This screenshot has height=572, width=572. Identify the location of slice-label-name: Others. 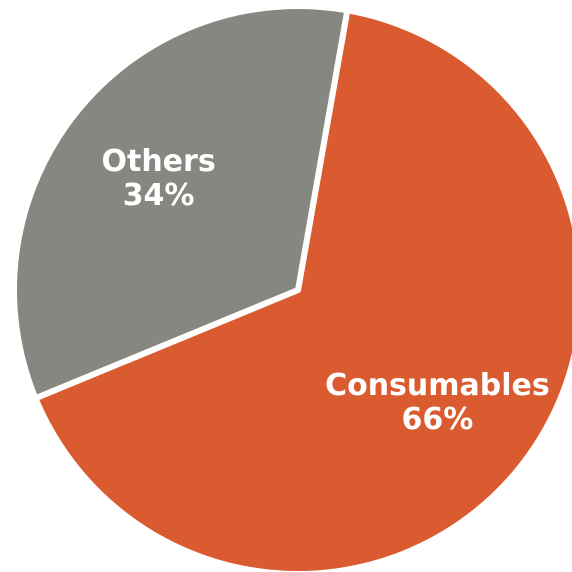
(158, 161).